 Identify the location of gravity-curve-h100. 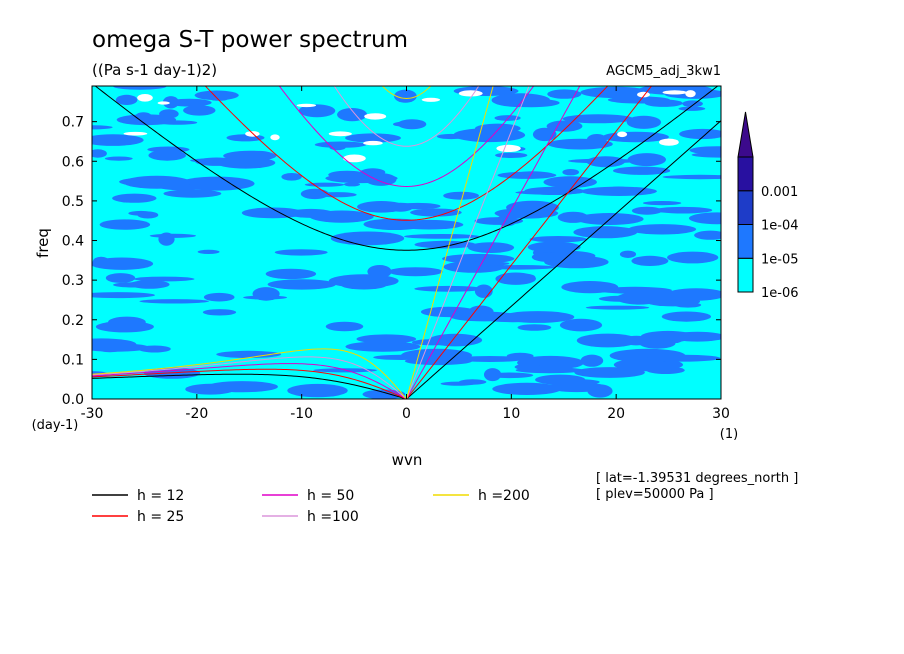
(406, 116).